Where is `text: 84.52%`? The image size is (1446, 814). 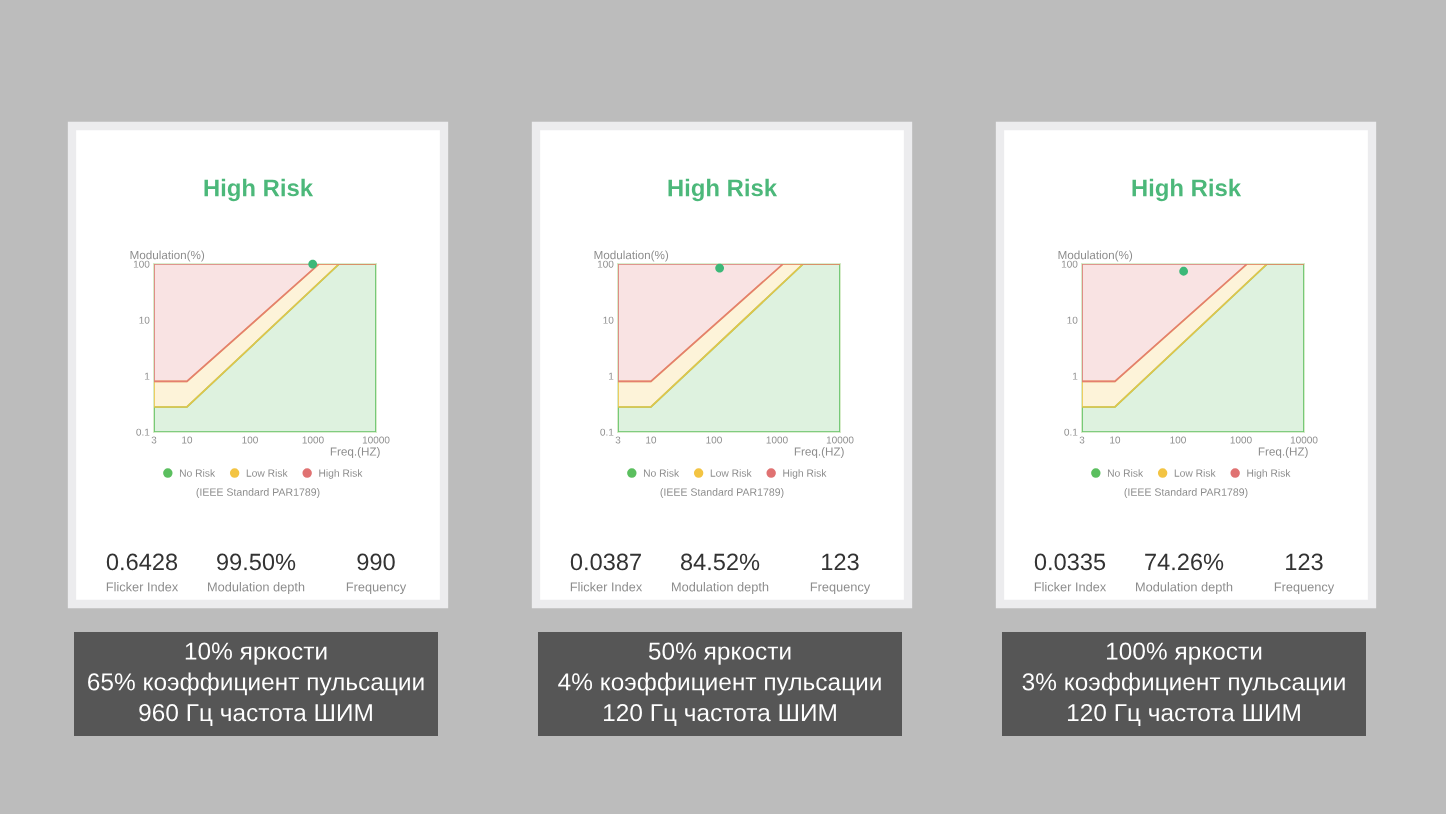 text: 84.52% is located at coordinates (720, 562).